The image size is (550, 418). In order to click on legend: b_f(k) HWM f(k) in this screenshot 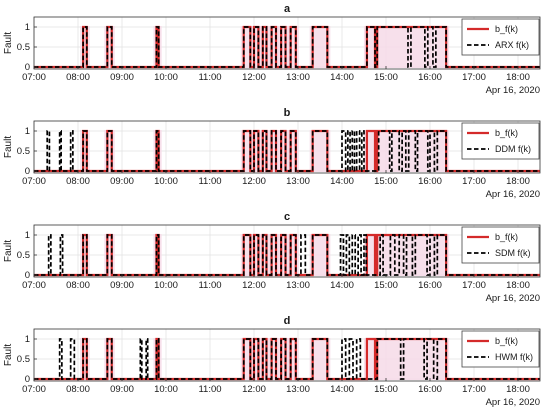, I will do `click(500, 349)`.